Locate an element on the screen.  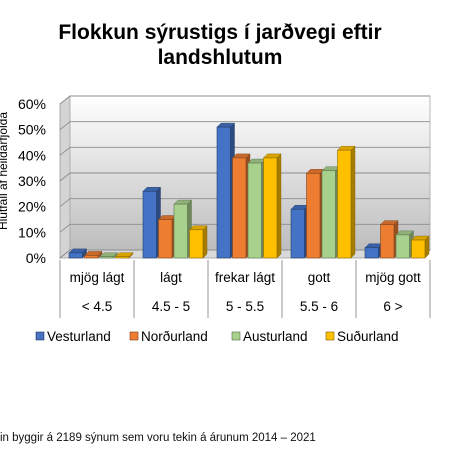
category-range-label: < 4.5 is located at coordinates (97, 306).